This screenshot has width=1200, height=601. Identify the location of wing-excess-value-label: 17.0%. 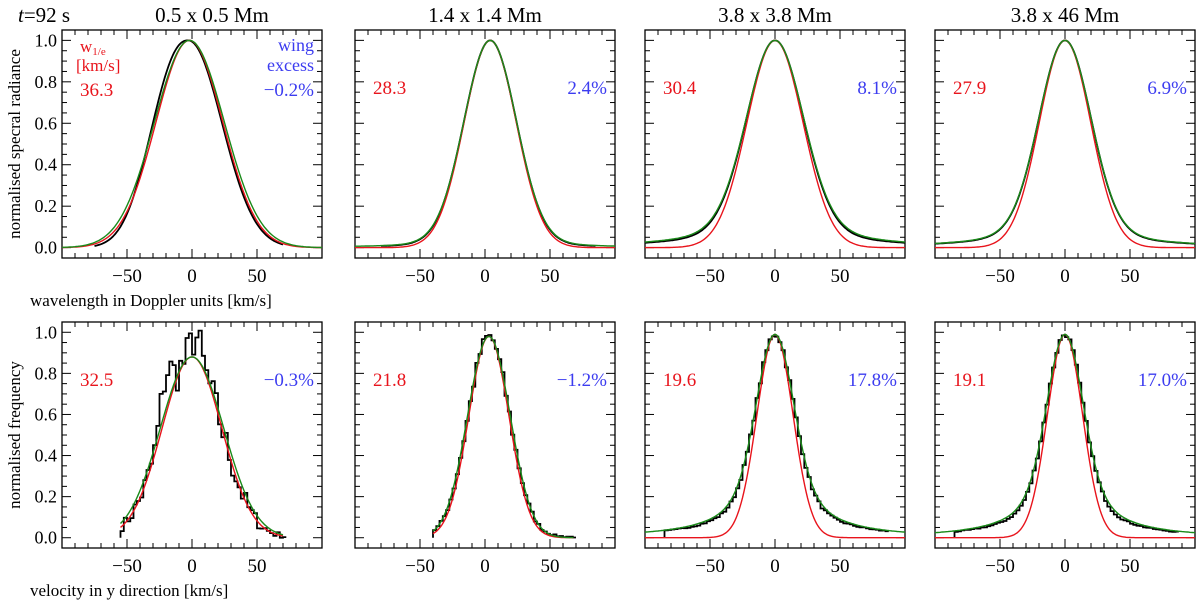
(1162, 380).